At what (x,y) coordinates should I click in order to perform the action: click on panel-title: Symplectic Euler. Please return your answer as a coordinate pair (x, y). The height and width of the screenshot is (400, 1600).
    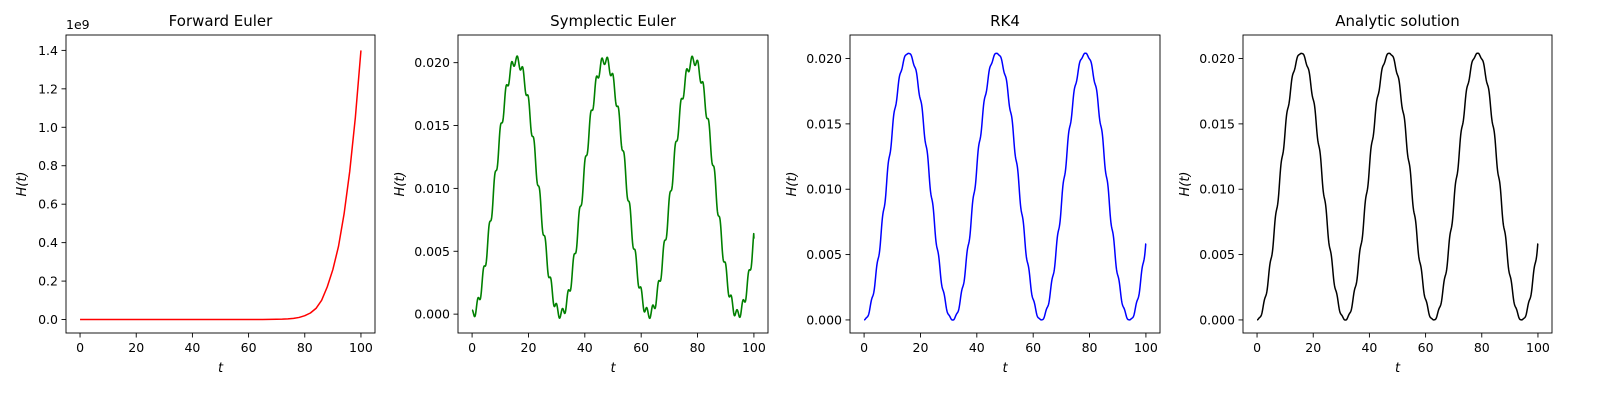
    Looking at the image, I should click on (613, 21).